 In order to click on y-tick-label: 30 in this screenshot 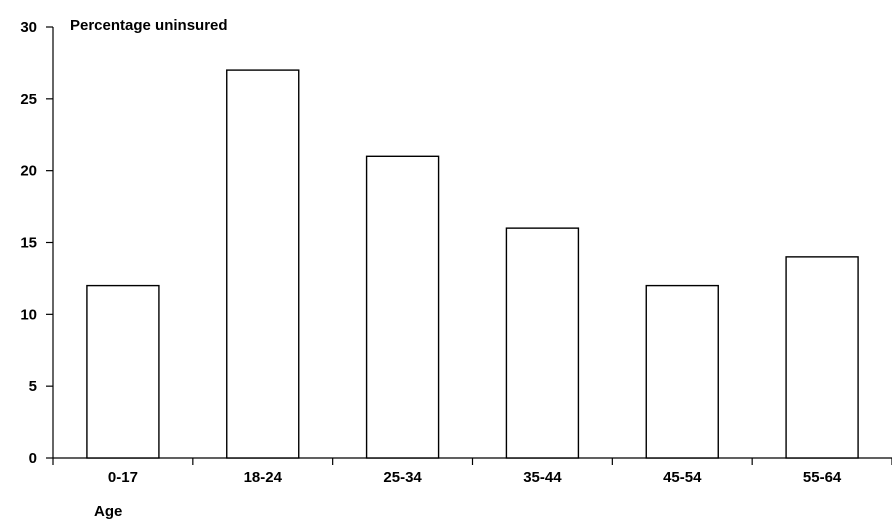, I will do `click(28, 27)`.